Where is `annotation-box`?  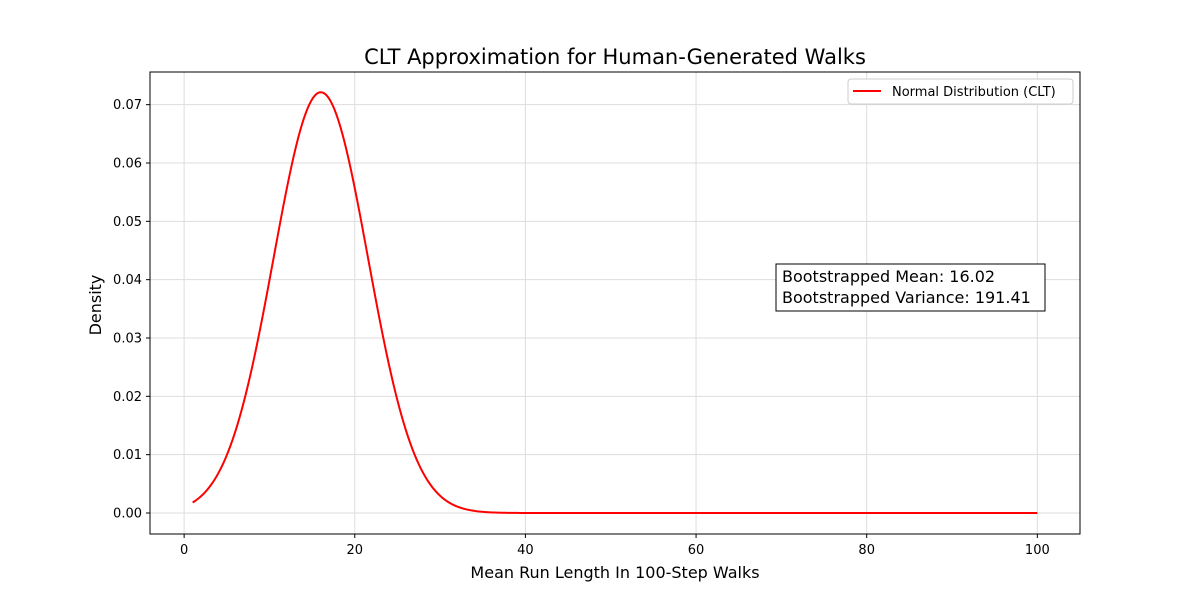 annotation-box is located at coordinates (910, 287).